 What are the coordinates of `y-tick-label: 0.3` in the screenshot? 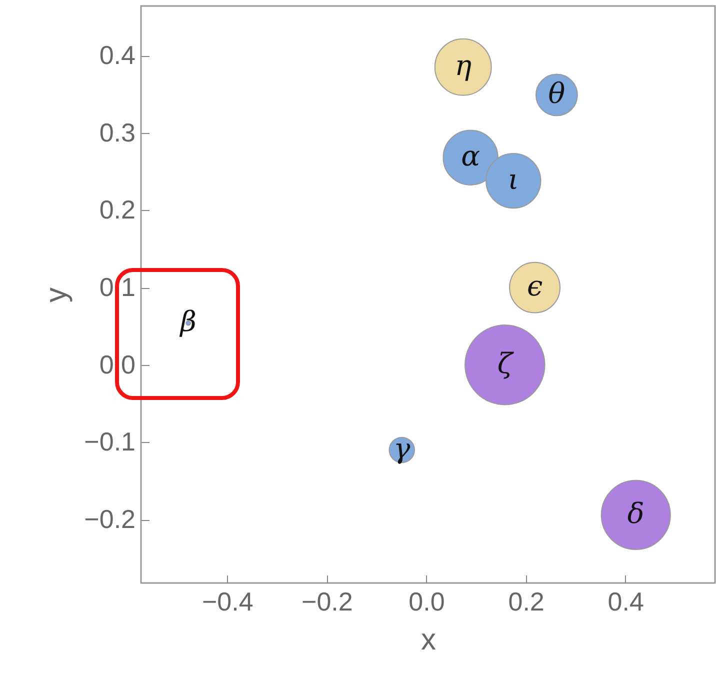 It's located at (117, 132).